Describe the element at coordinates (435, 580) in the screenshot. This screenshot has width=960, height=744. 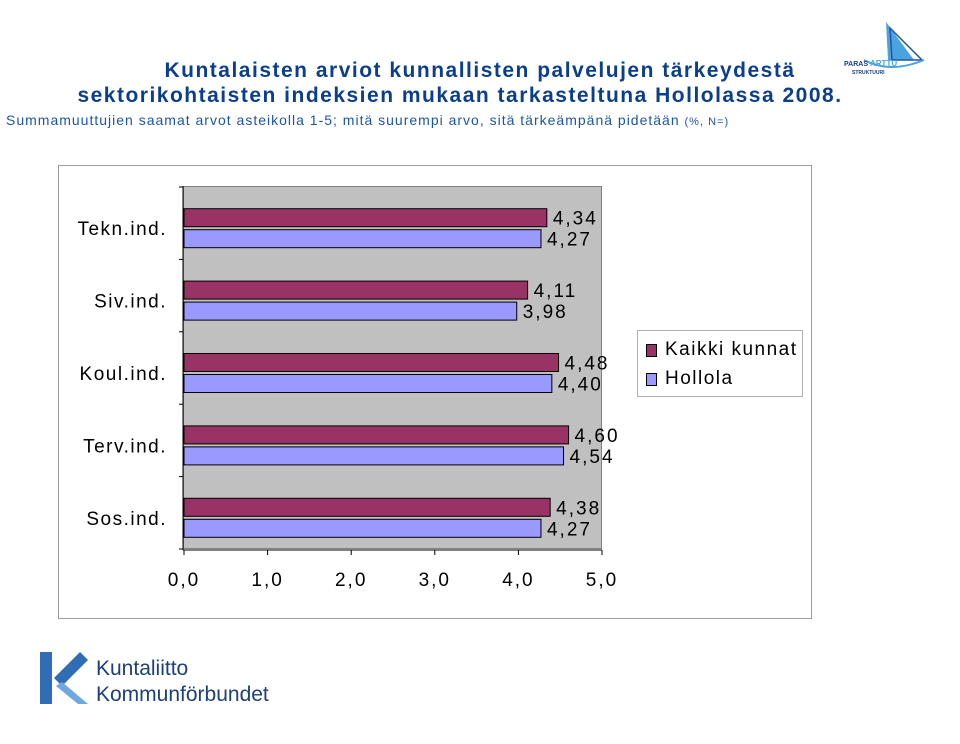
I see `x-tick-label: 3,0` at that location.